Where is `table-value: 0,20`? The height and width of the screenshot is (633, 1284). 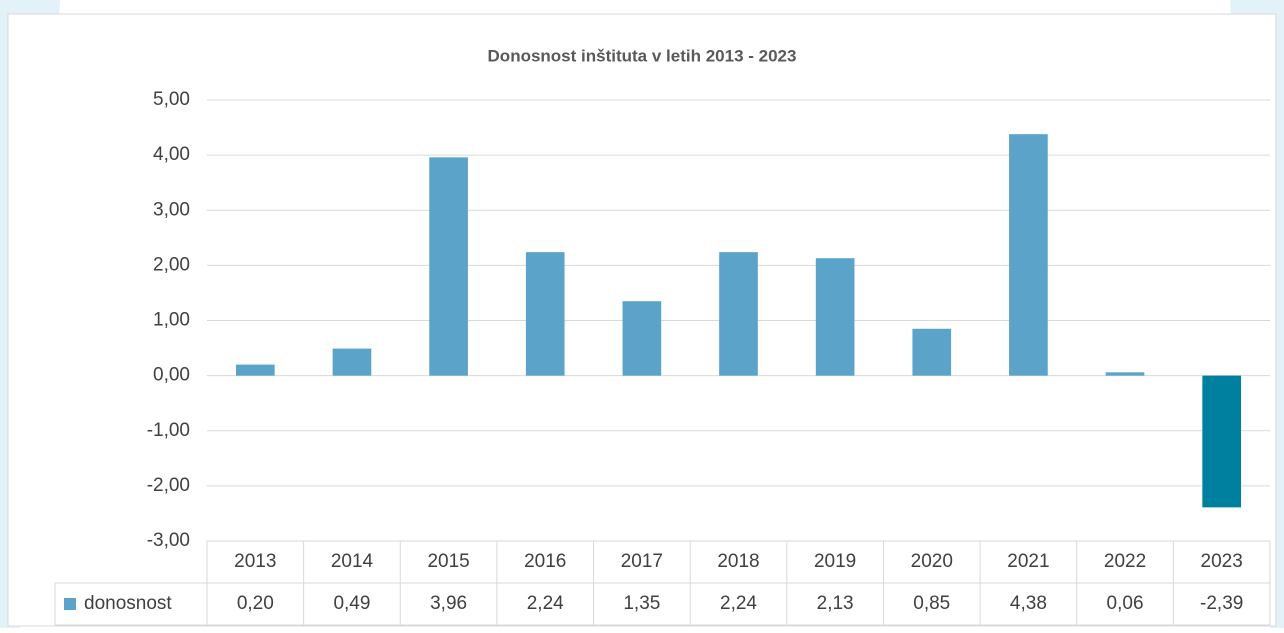 table-value: 0,20 is located at coordinates (255, 603).